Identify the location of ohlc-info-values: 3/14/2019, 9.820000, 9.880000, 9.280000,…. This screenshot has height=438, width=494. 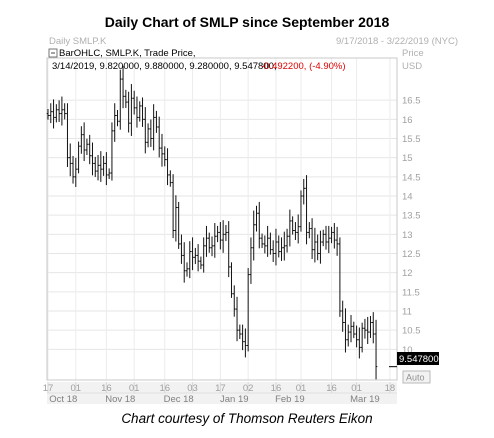
(164, 66).